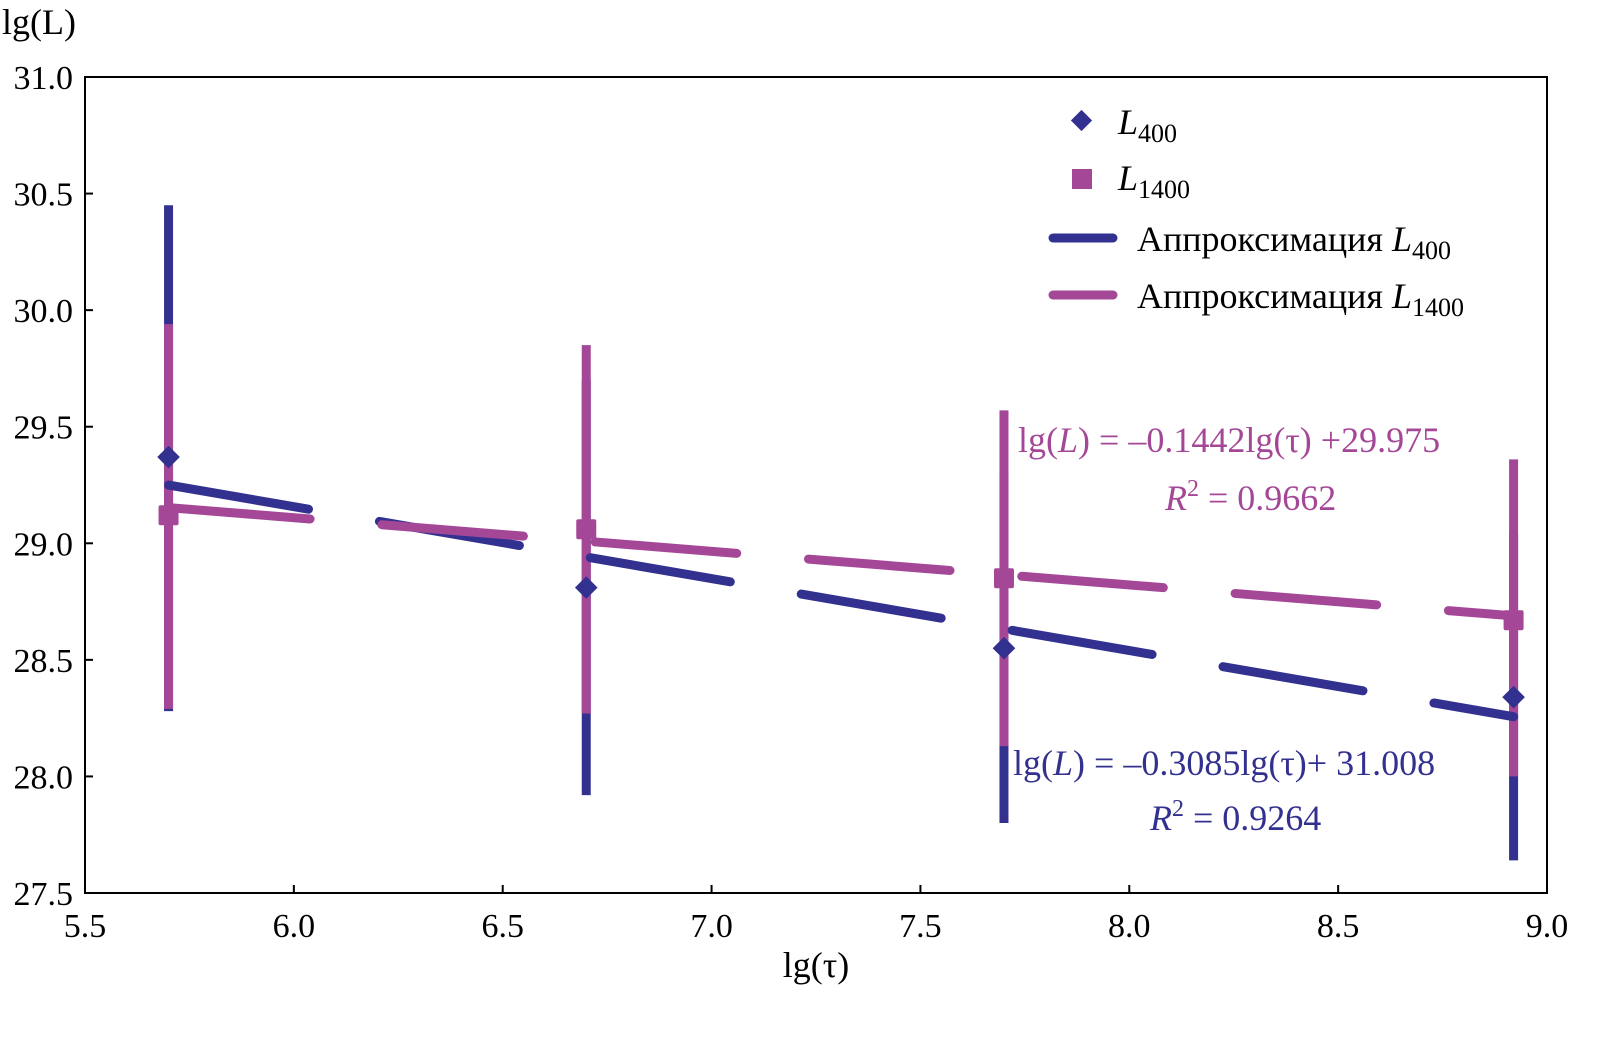 Image resolution: width=1616 pixels, height=1038 pixels. Describe the element at coordinates (502, 926) in the screenshot. I see `x-tick-label: 6.5` at that location.